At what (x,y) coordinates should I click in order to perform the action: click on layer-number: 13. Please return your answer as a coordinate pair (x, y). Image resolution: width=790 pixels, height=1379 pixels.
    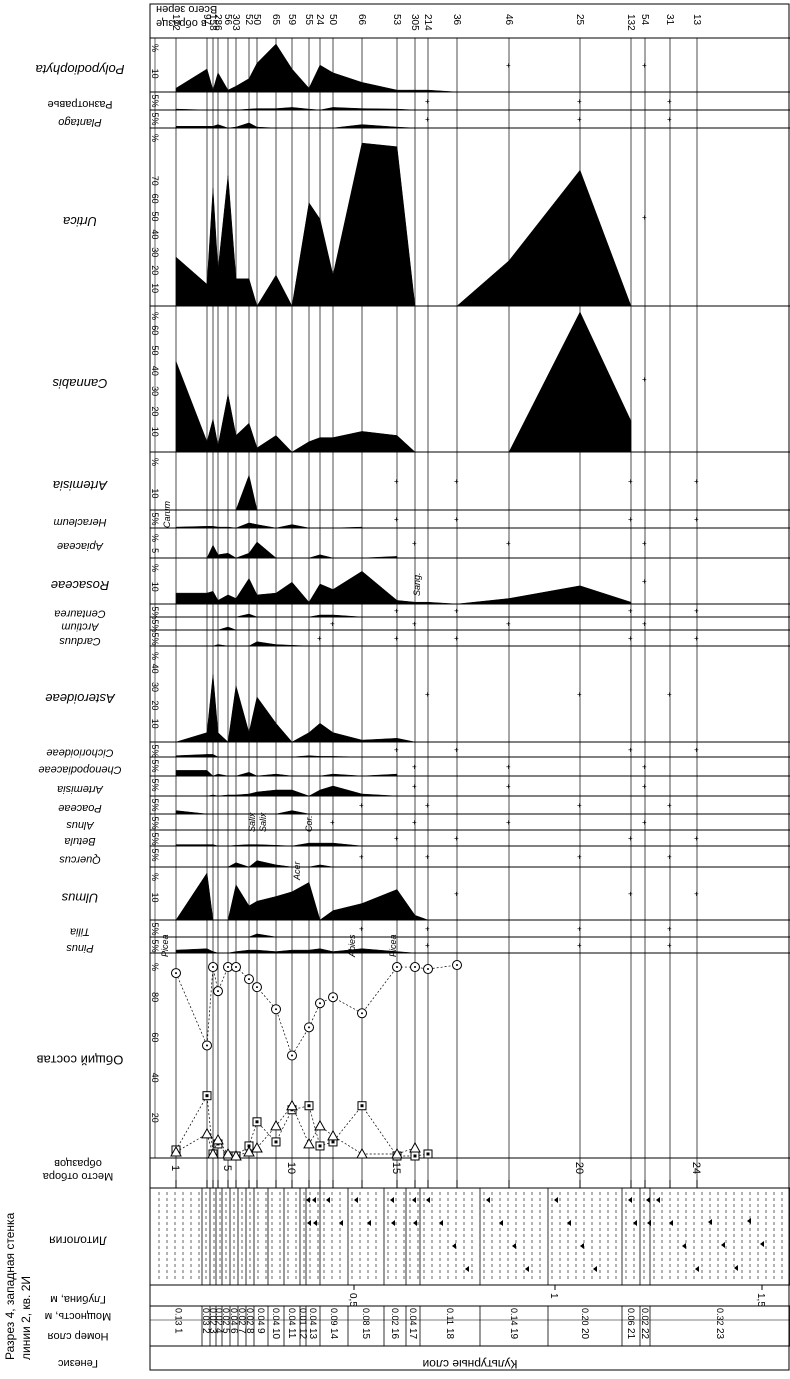
    Looking at the image, I should click on (312, 1334).